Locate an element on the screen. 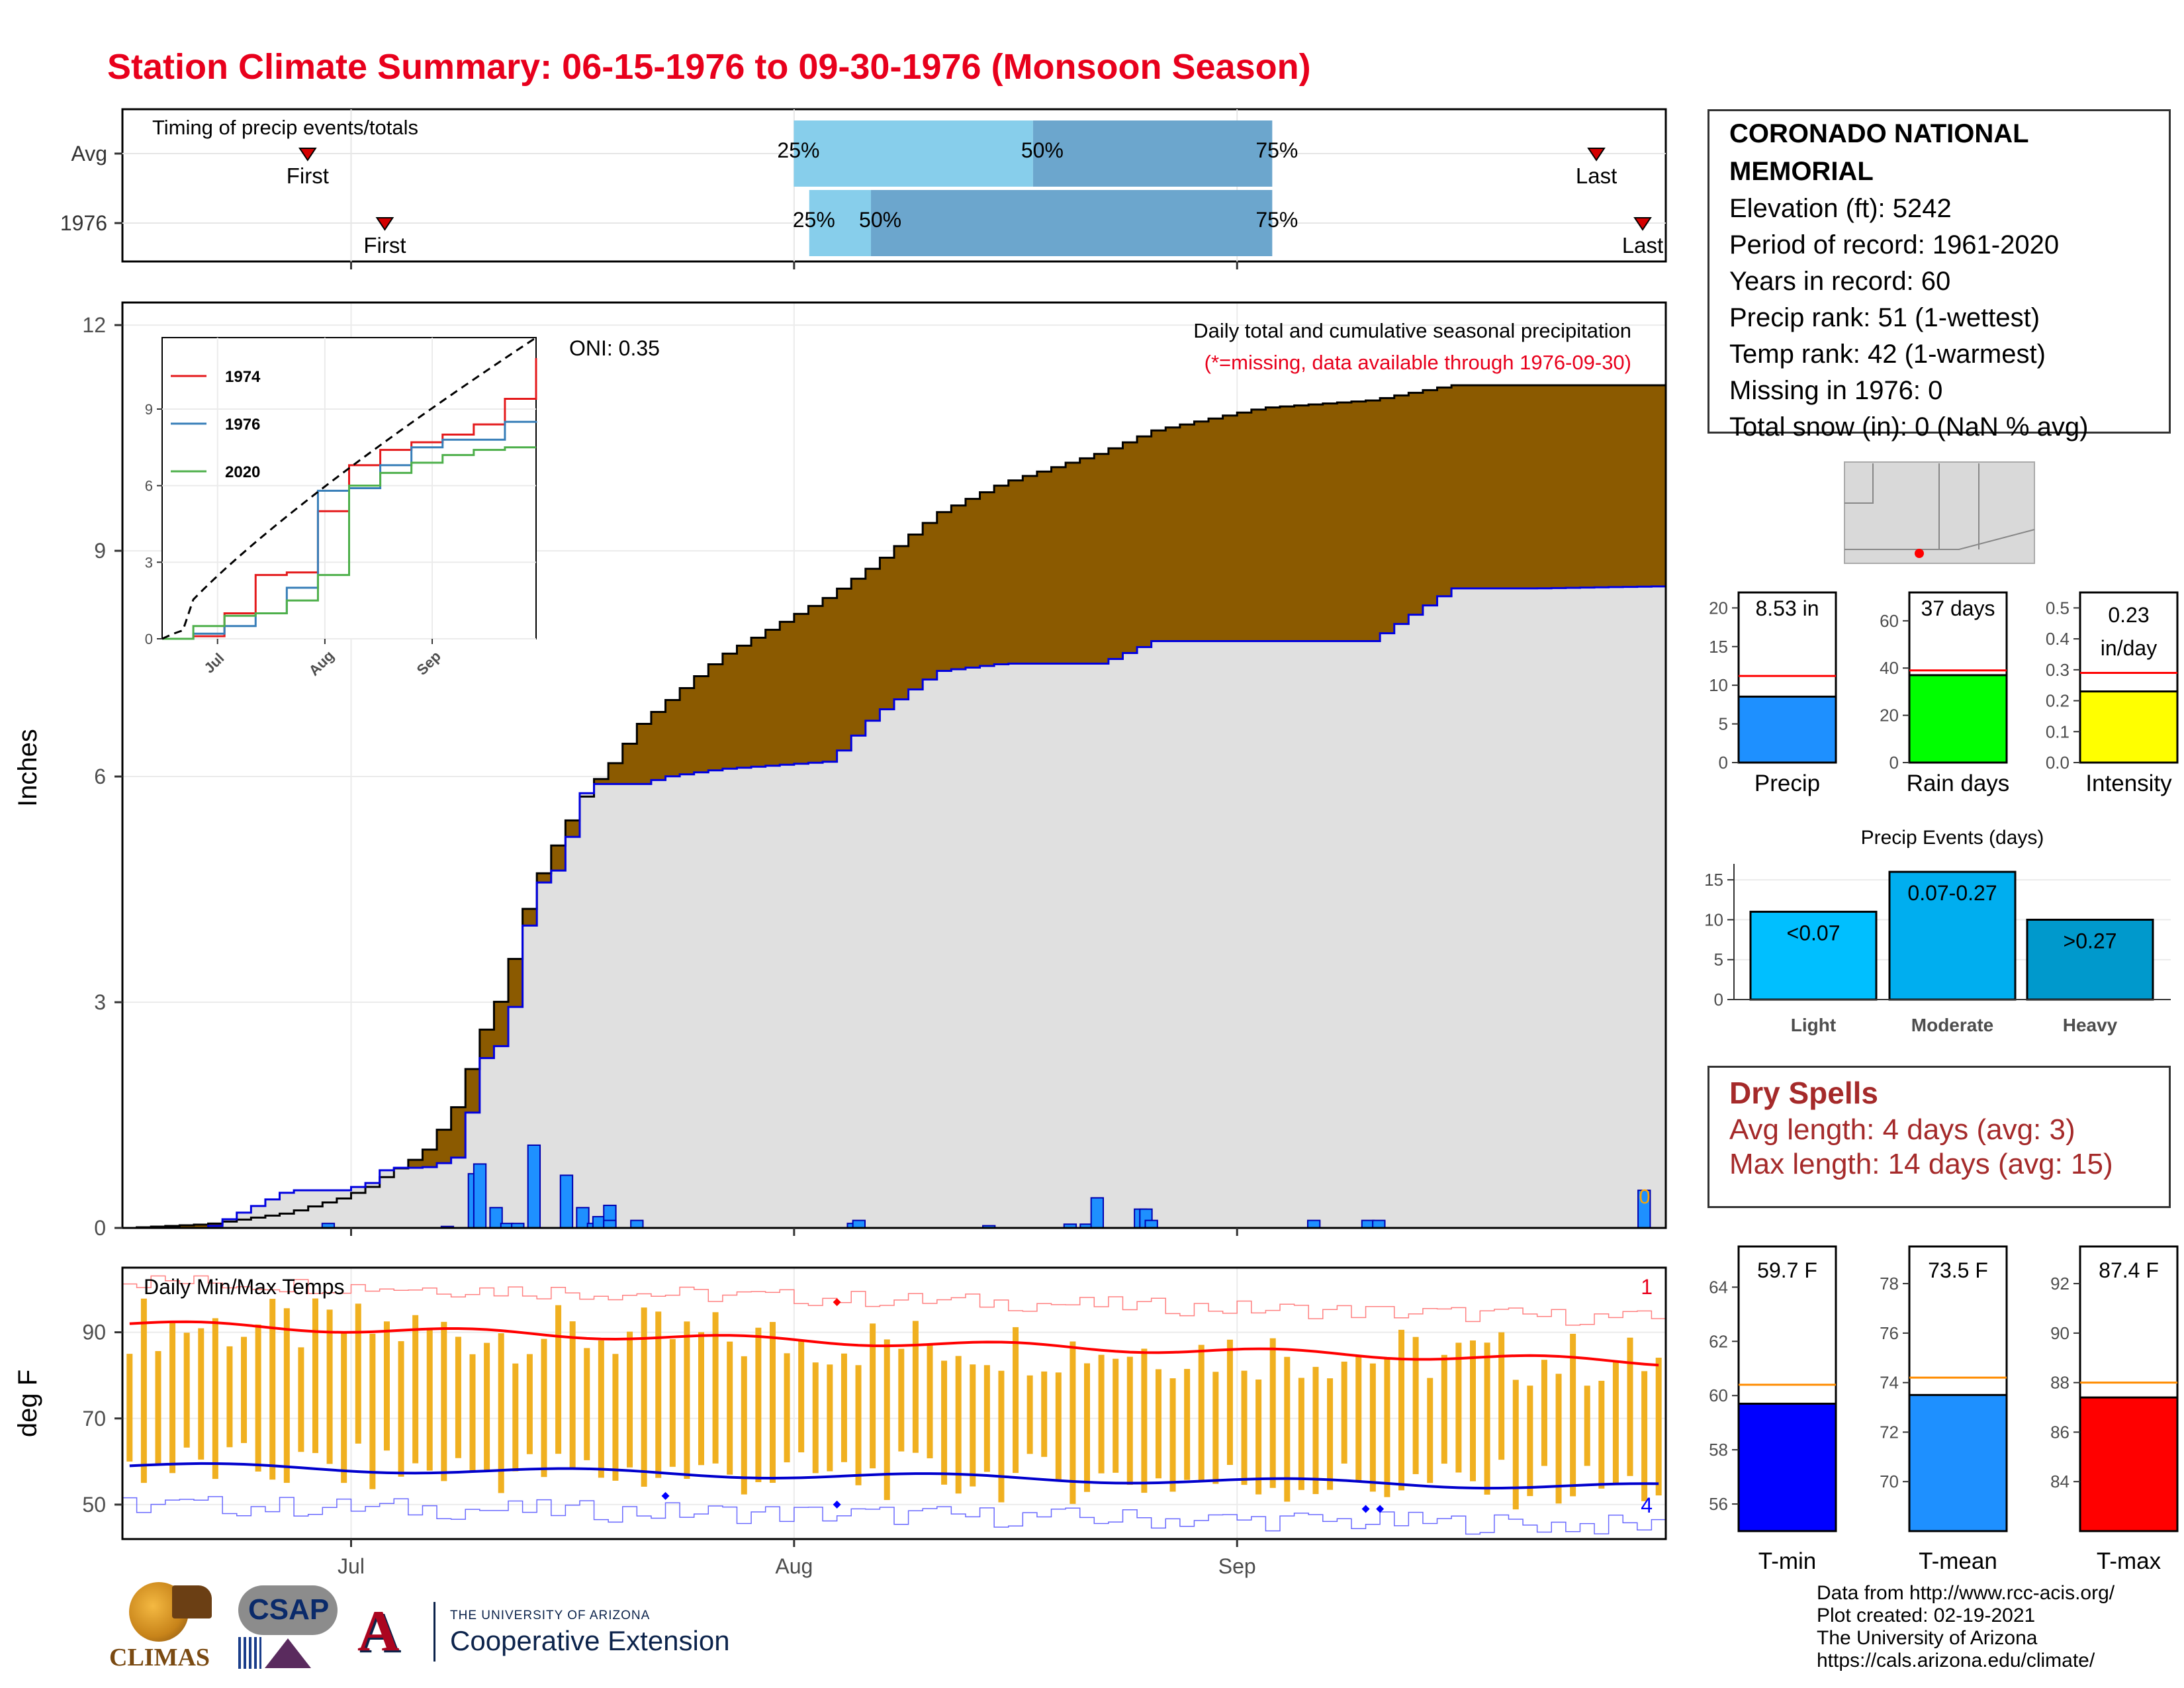 Image resolution: width=2184 pixels, height=1688 pixels. record-high-marker is located at coordinates (837, 1302).